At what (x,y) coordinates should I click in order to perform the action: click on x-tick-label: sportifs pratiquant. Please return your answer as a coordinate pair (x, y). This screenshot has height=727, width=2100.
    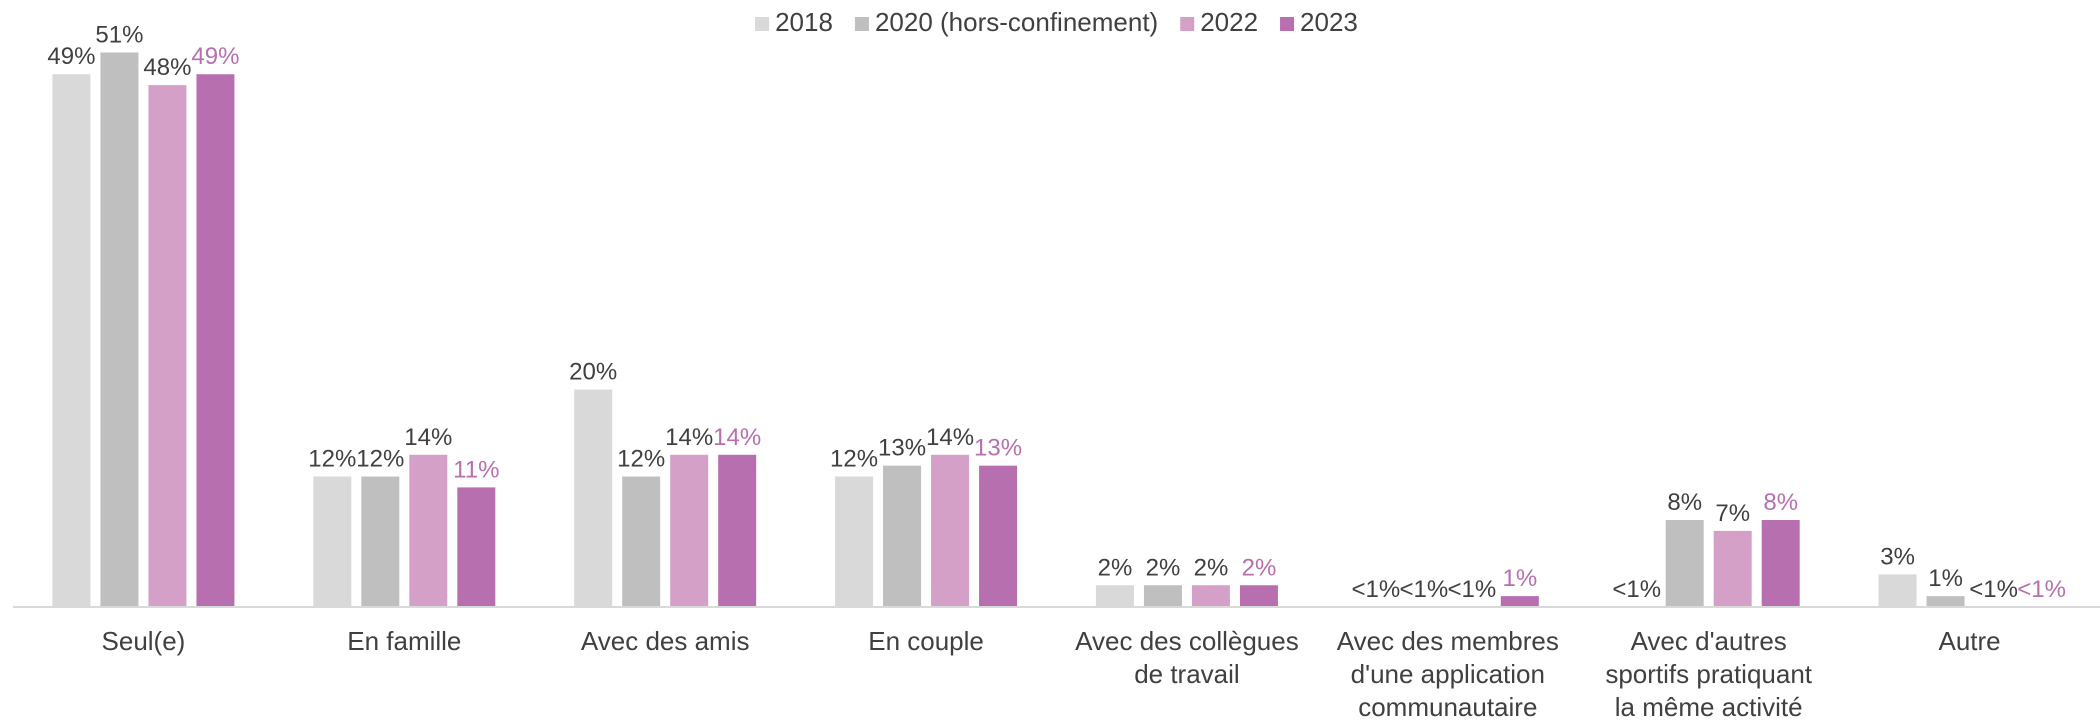
    Looking at the image, I should click on (1708, 674).